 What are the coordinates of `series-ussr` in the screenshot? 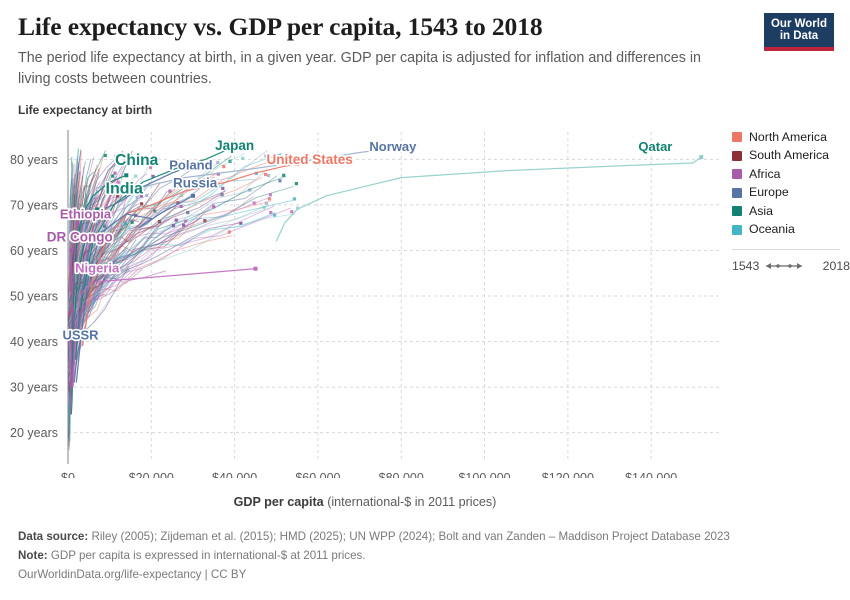 It's located at (80, 356).